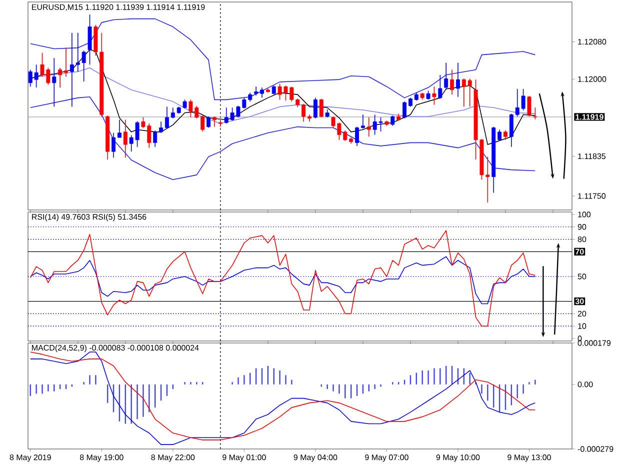 The image size is (625, 469). I want to click on y-tick-label: 10, so click(582, 326).